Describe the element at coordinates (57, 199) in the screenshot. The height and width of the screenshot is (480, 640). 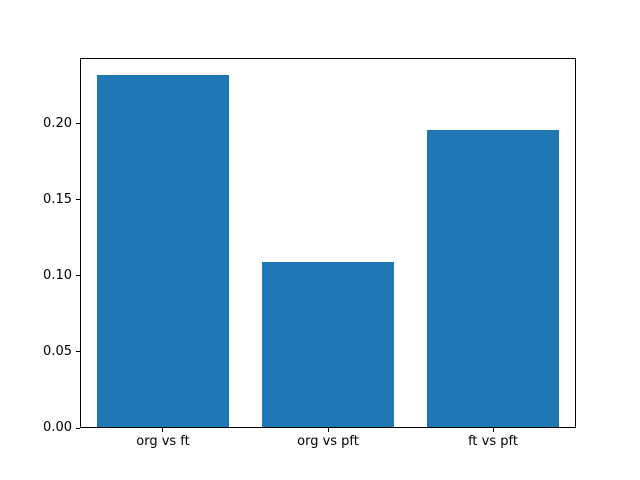
I see `y-axis-tick-label: 0.15` at that location.